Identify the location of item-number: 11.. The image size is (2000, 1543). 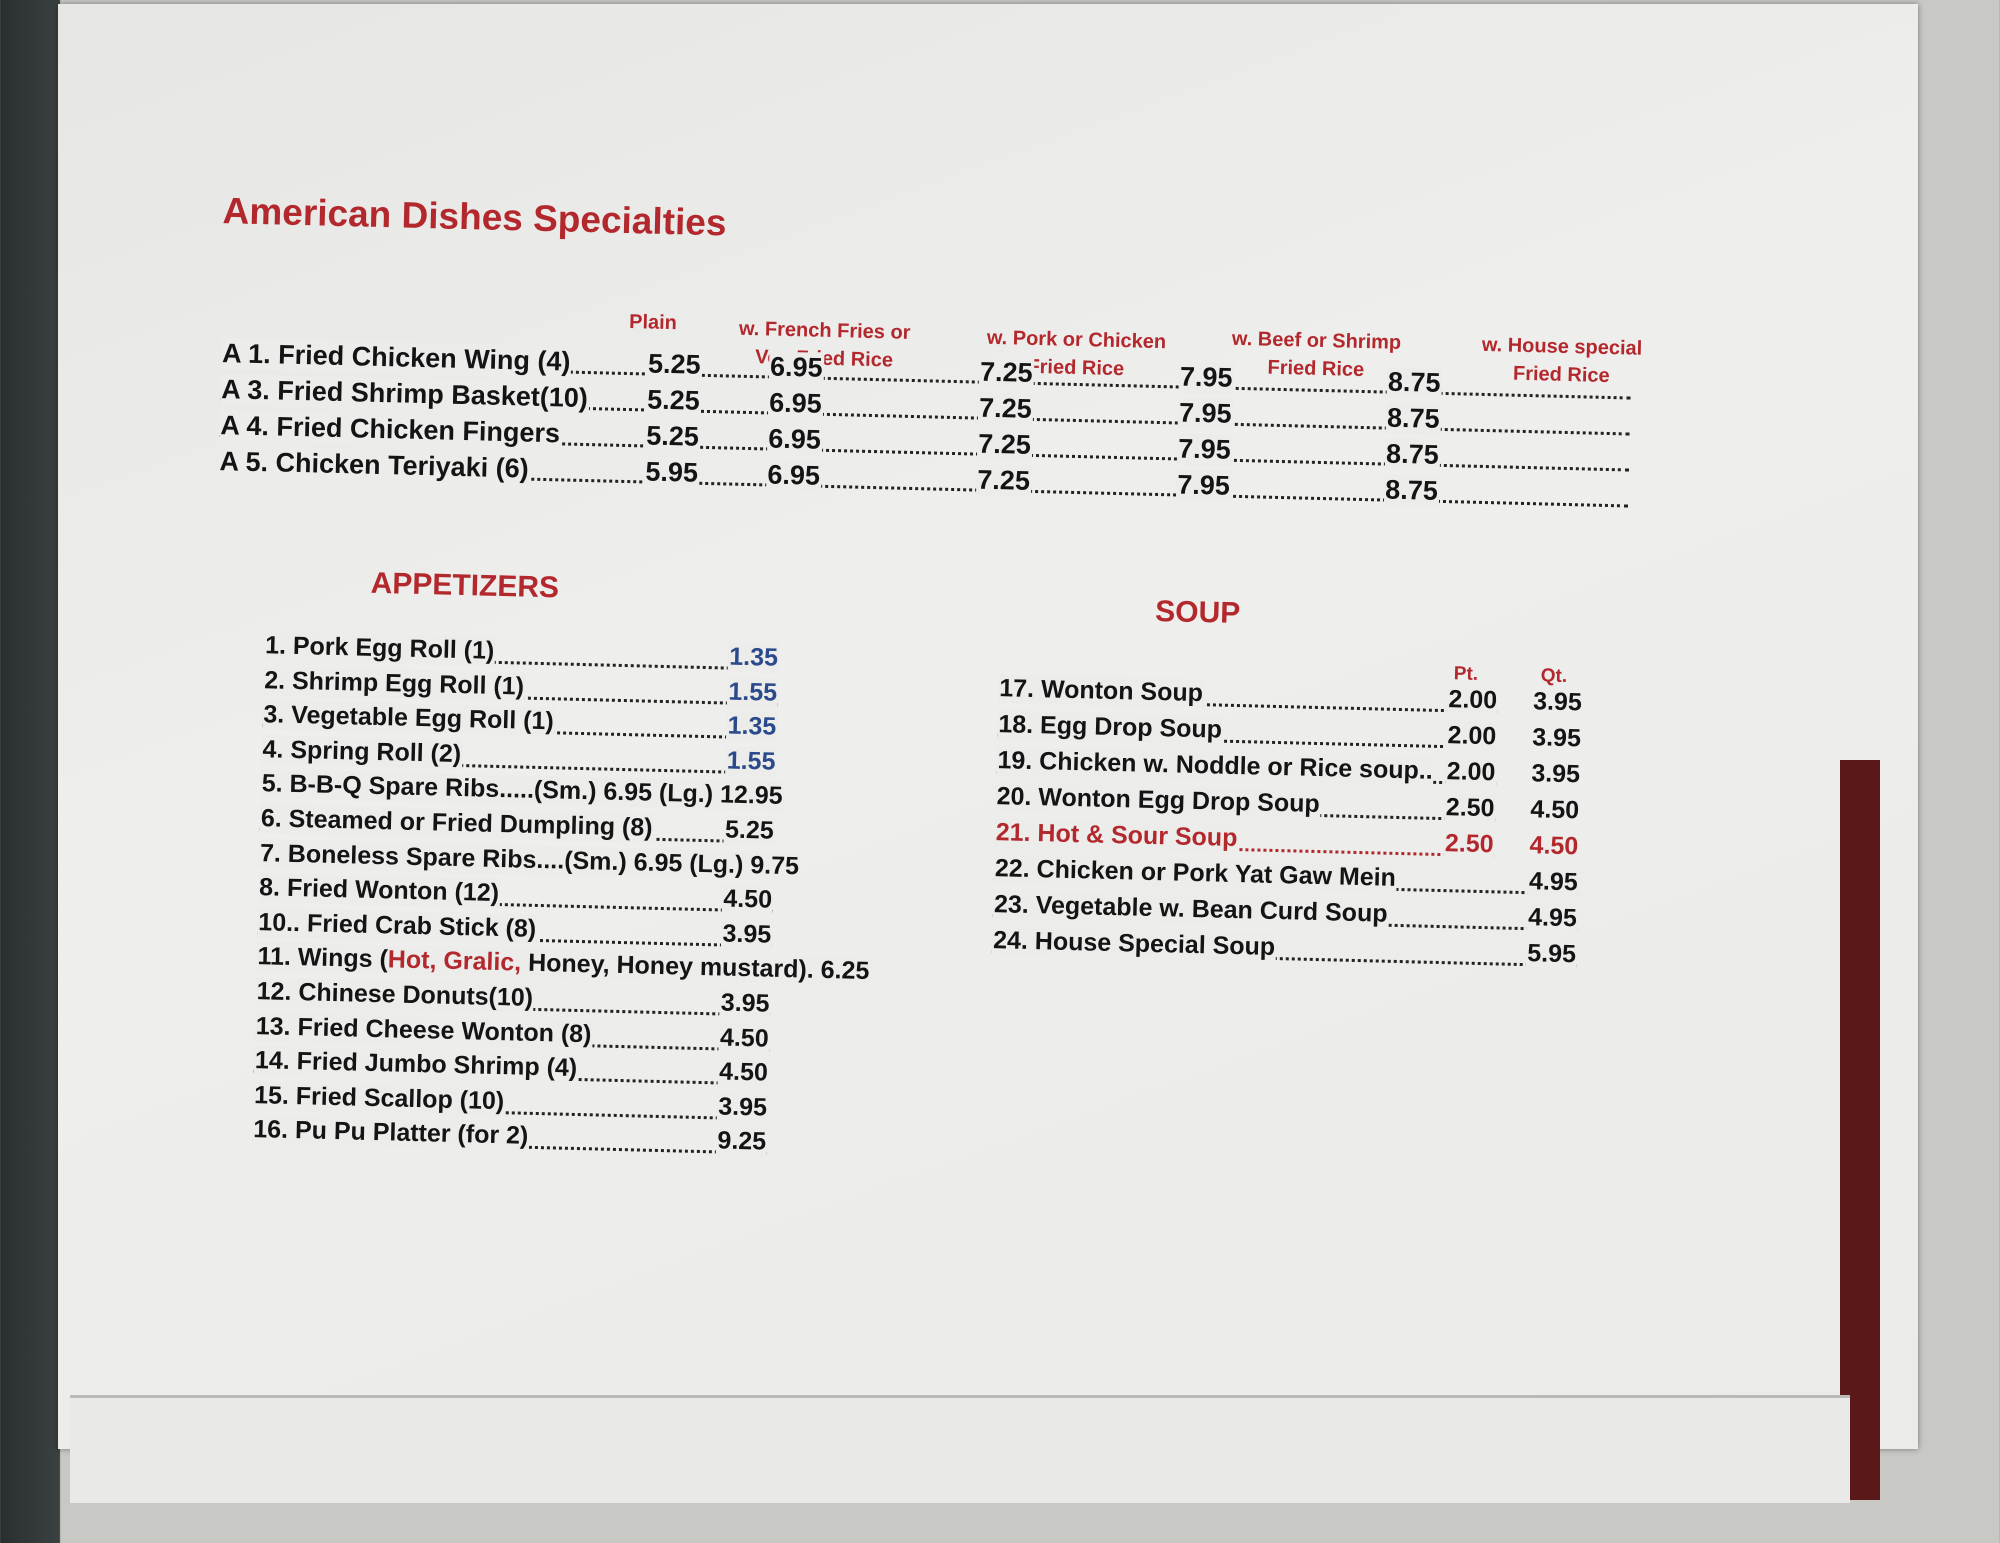
(274, 957).